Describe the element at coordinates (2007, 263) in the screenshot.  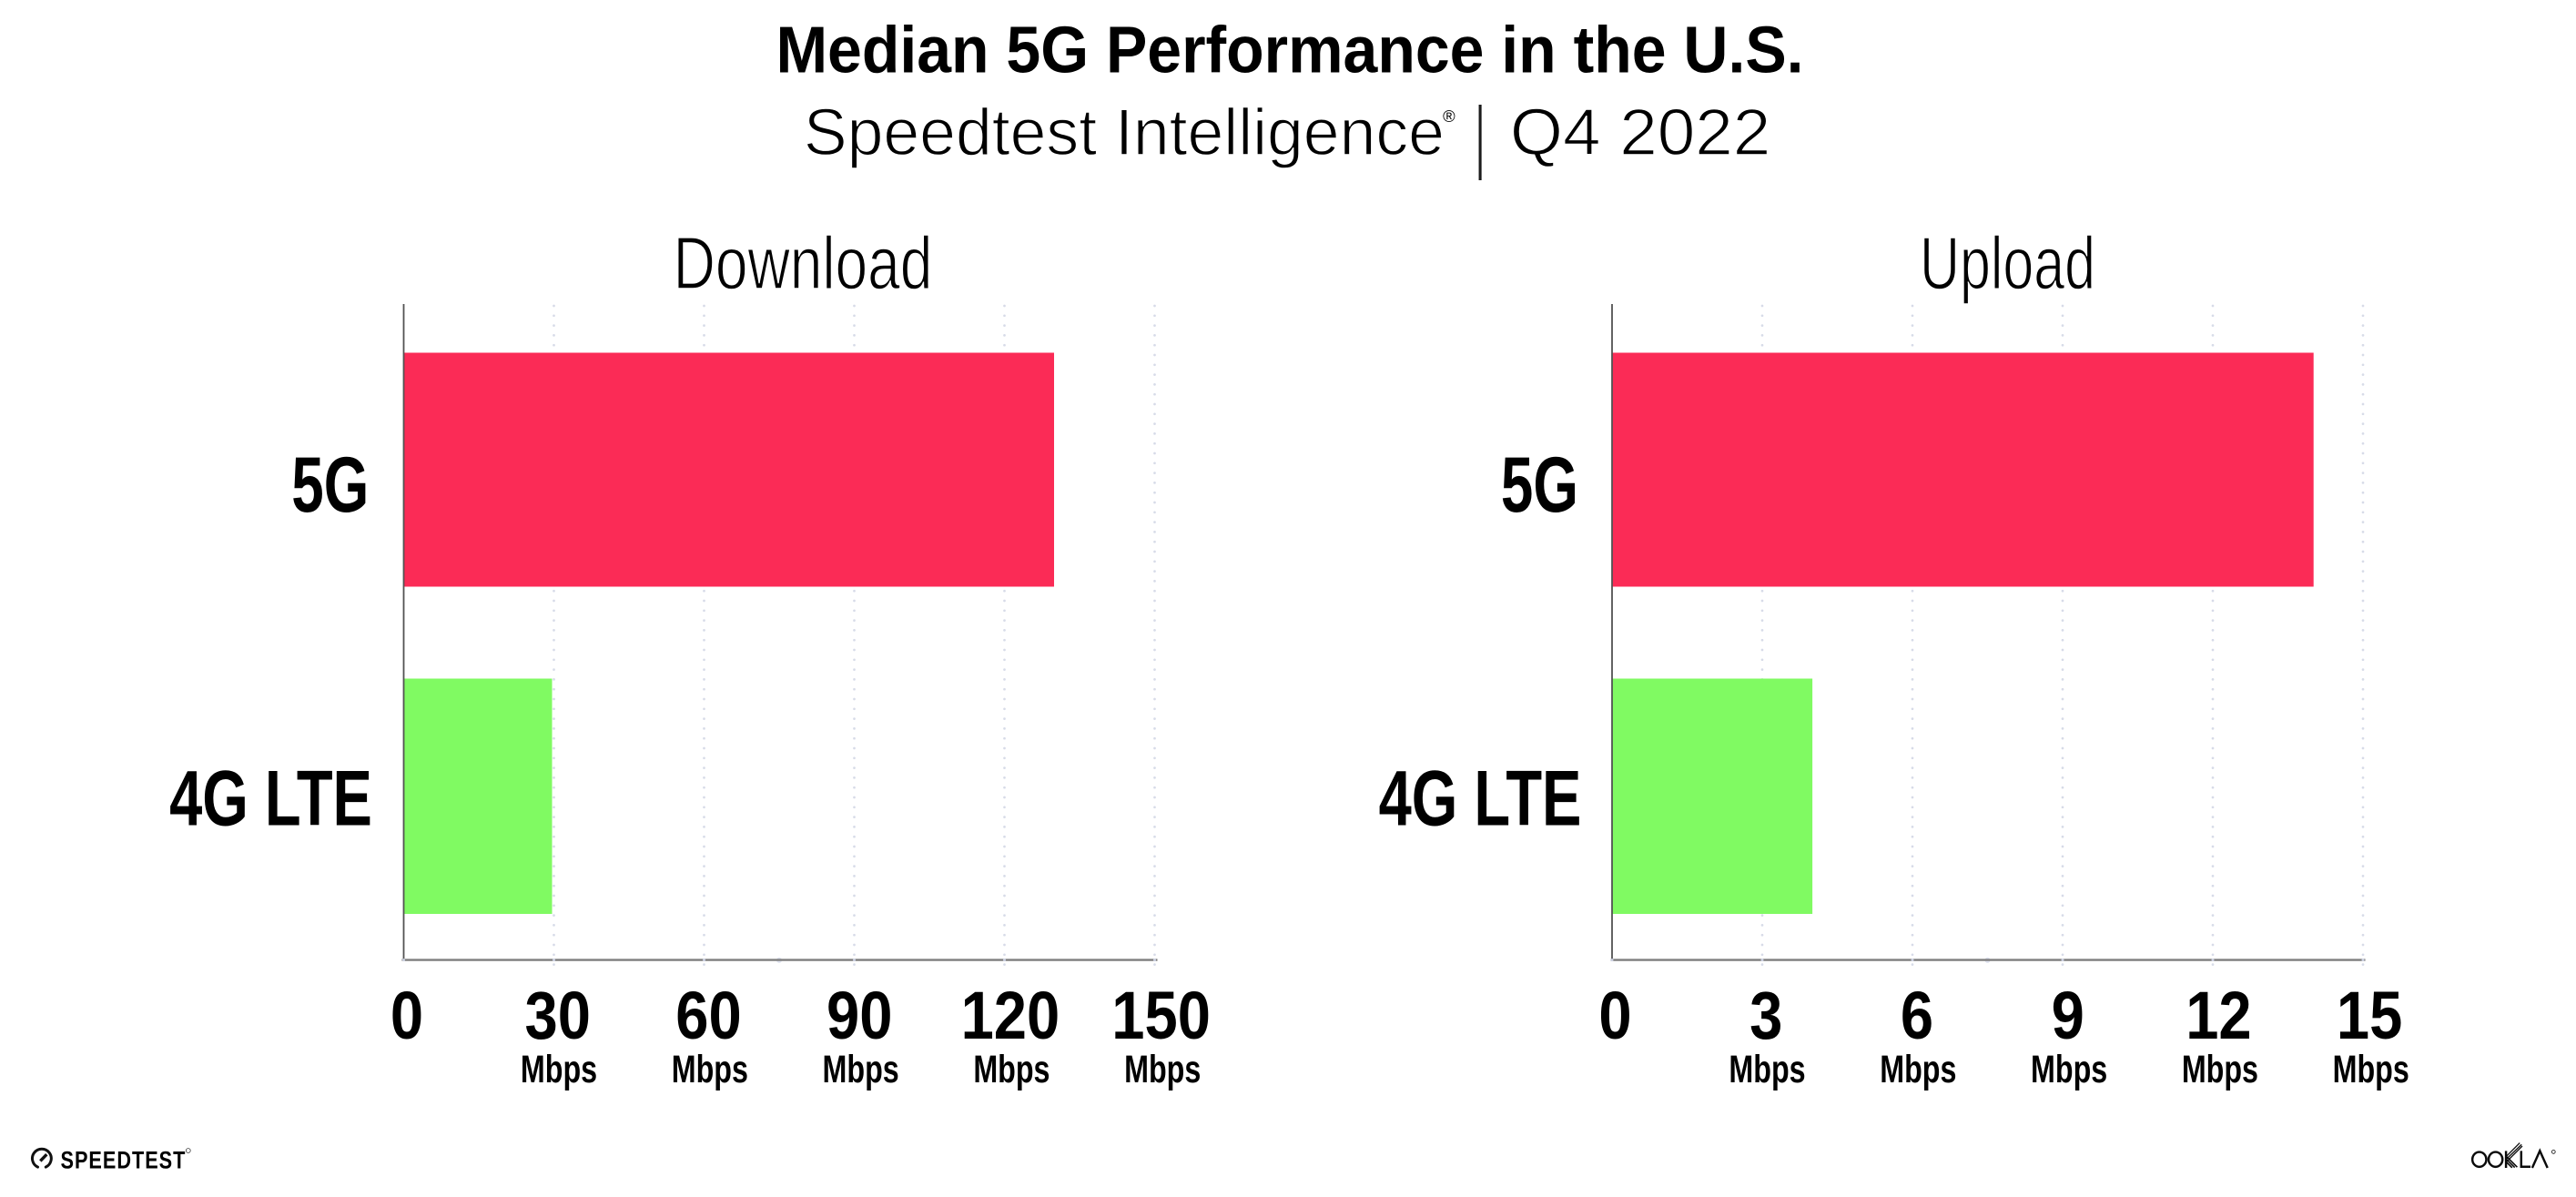
I see `svg-text: Upload` at that location.